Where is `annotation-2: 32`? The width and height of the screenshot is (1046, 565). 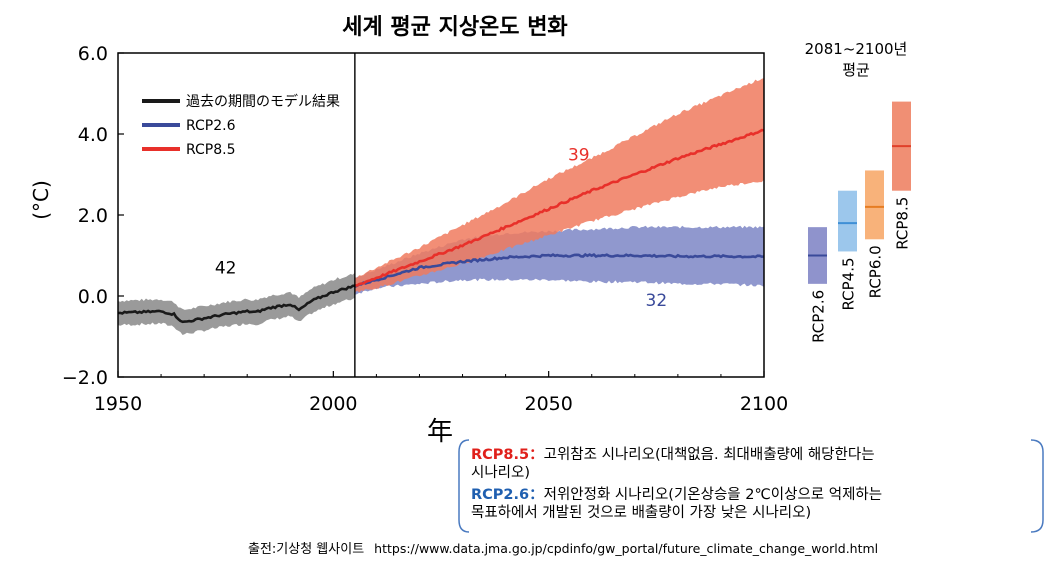
annotation-2: 32 is located at coordinates (657, 301).